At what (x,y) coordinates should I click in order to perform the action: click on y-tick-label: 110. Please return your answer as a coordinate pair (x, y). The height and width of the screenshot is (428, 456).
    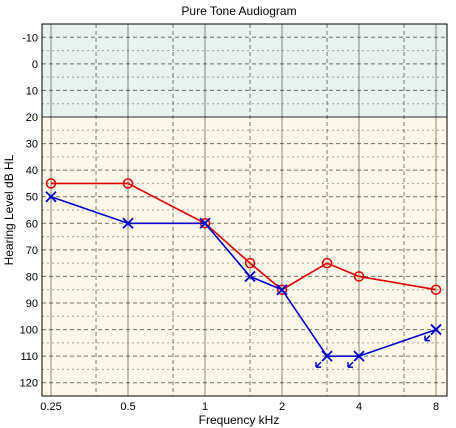
    Looking at the image, I should click on (29, 357).